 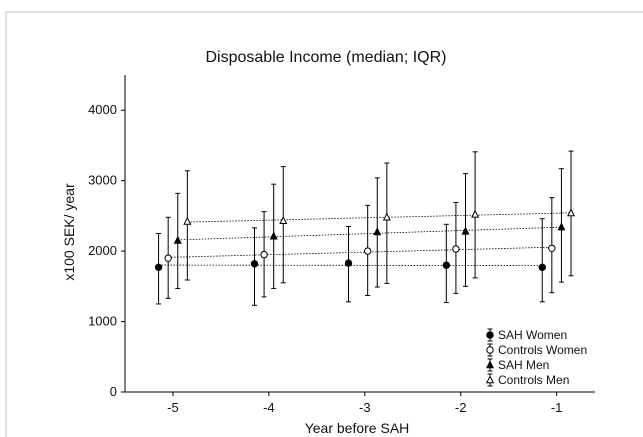 What do you see at coordinates (102, 109) in the screenshot?
I see `y-tick-label: 4000` at bounding box center [102, 109].